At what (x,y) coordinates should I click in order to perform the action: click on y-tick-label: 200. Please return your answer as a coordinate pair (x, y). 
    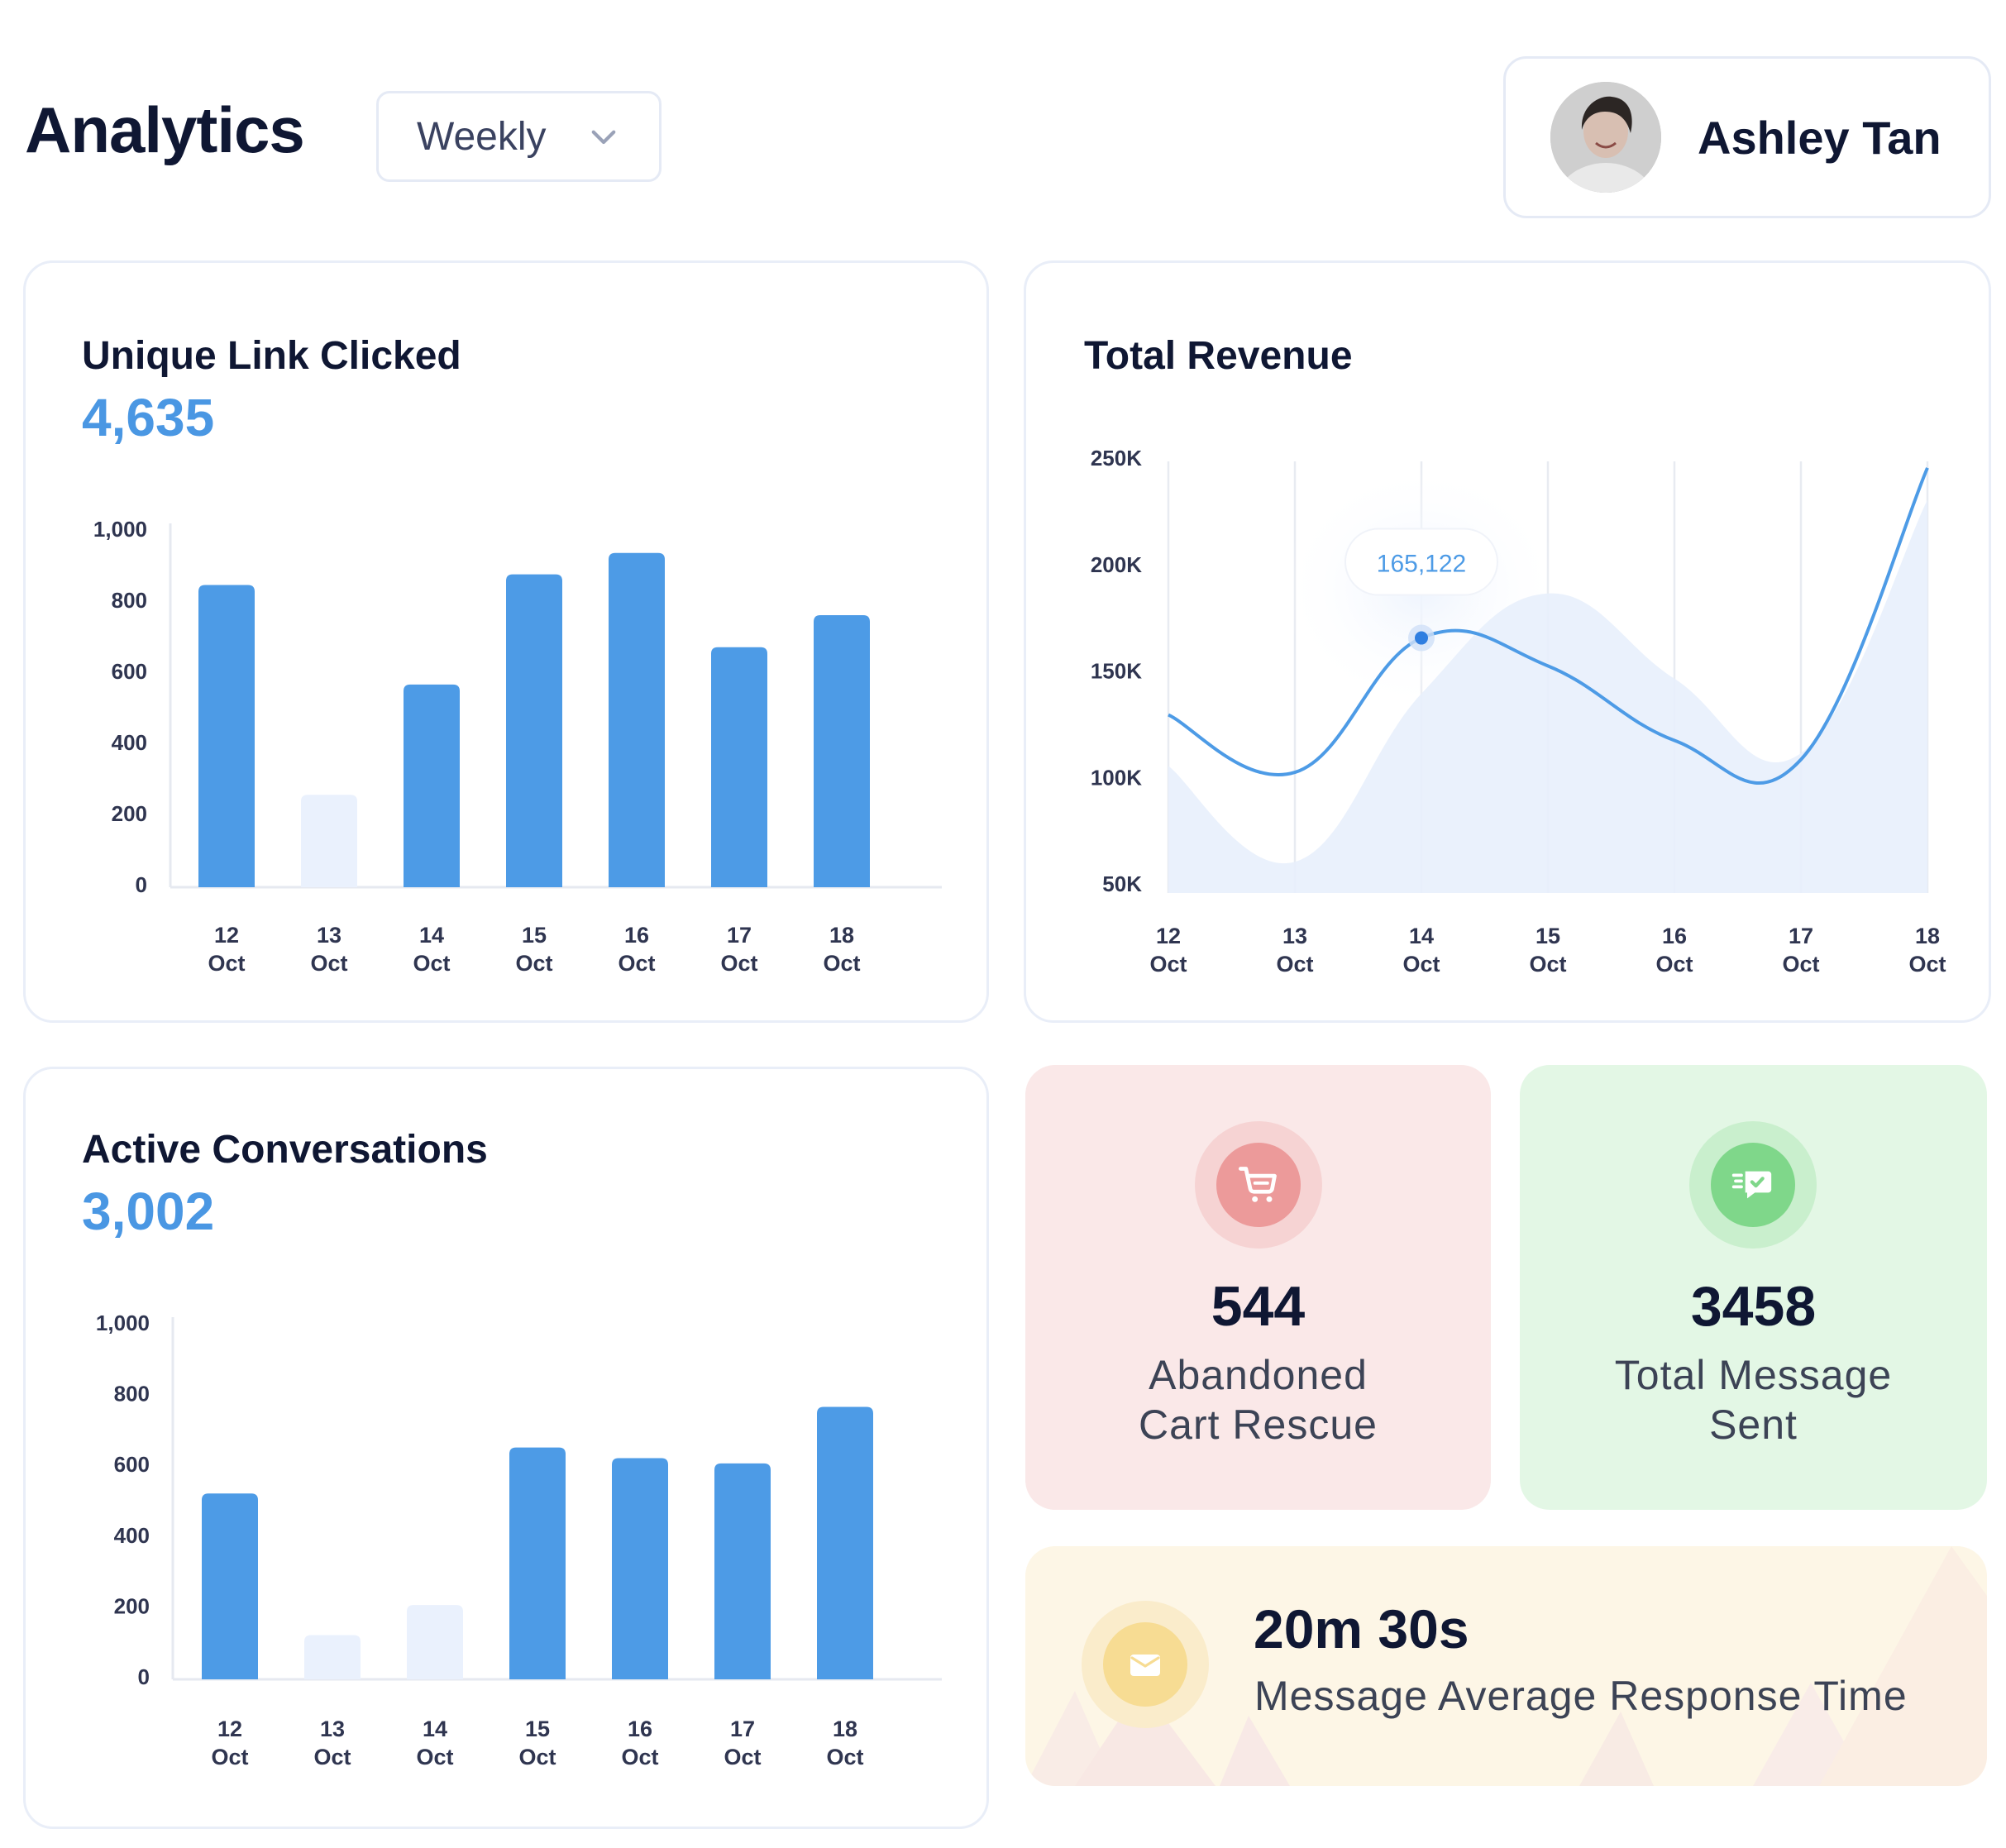
    Looking at the image, I should click on (132, 1605).